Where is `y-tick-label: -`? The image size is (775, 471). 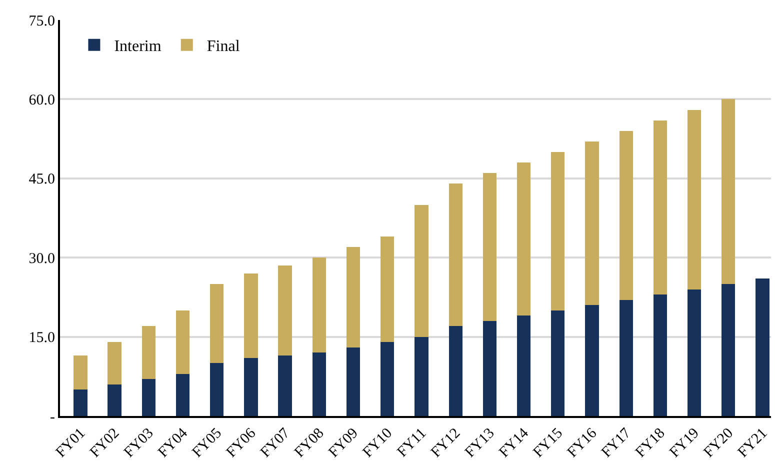 y-tick-label: - is located at coordinates (52, 417).